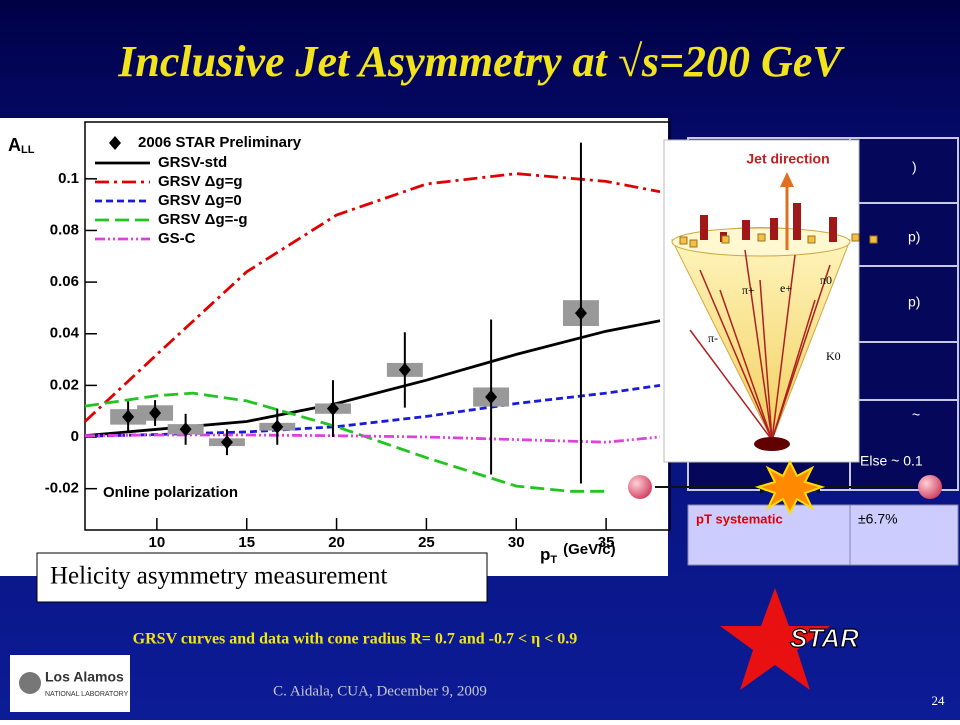  What do you see at coordinates (772, 444) in the screenshot?
I see `vertex` at bounding box center [772, 444].